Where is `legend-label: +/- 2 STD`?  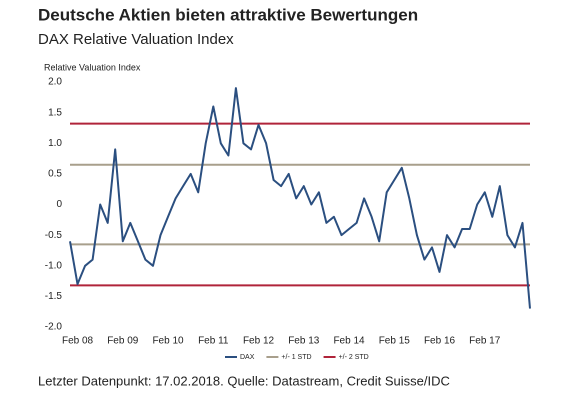 legend-label: +/- 2 STD is located at coordinates (354, 357).